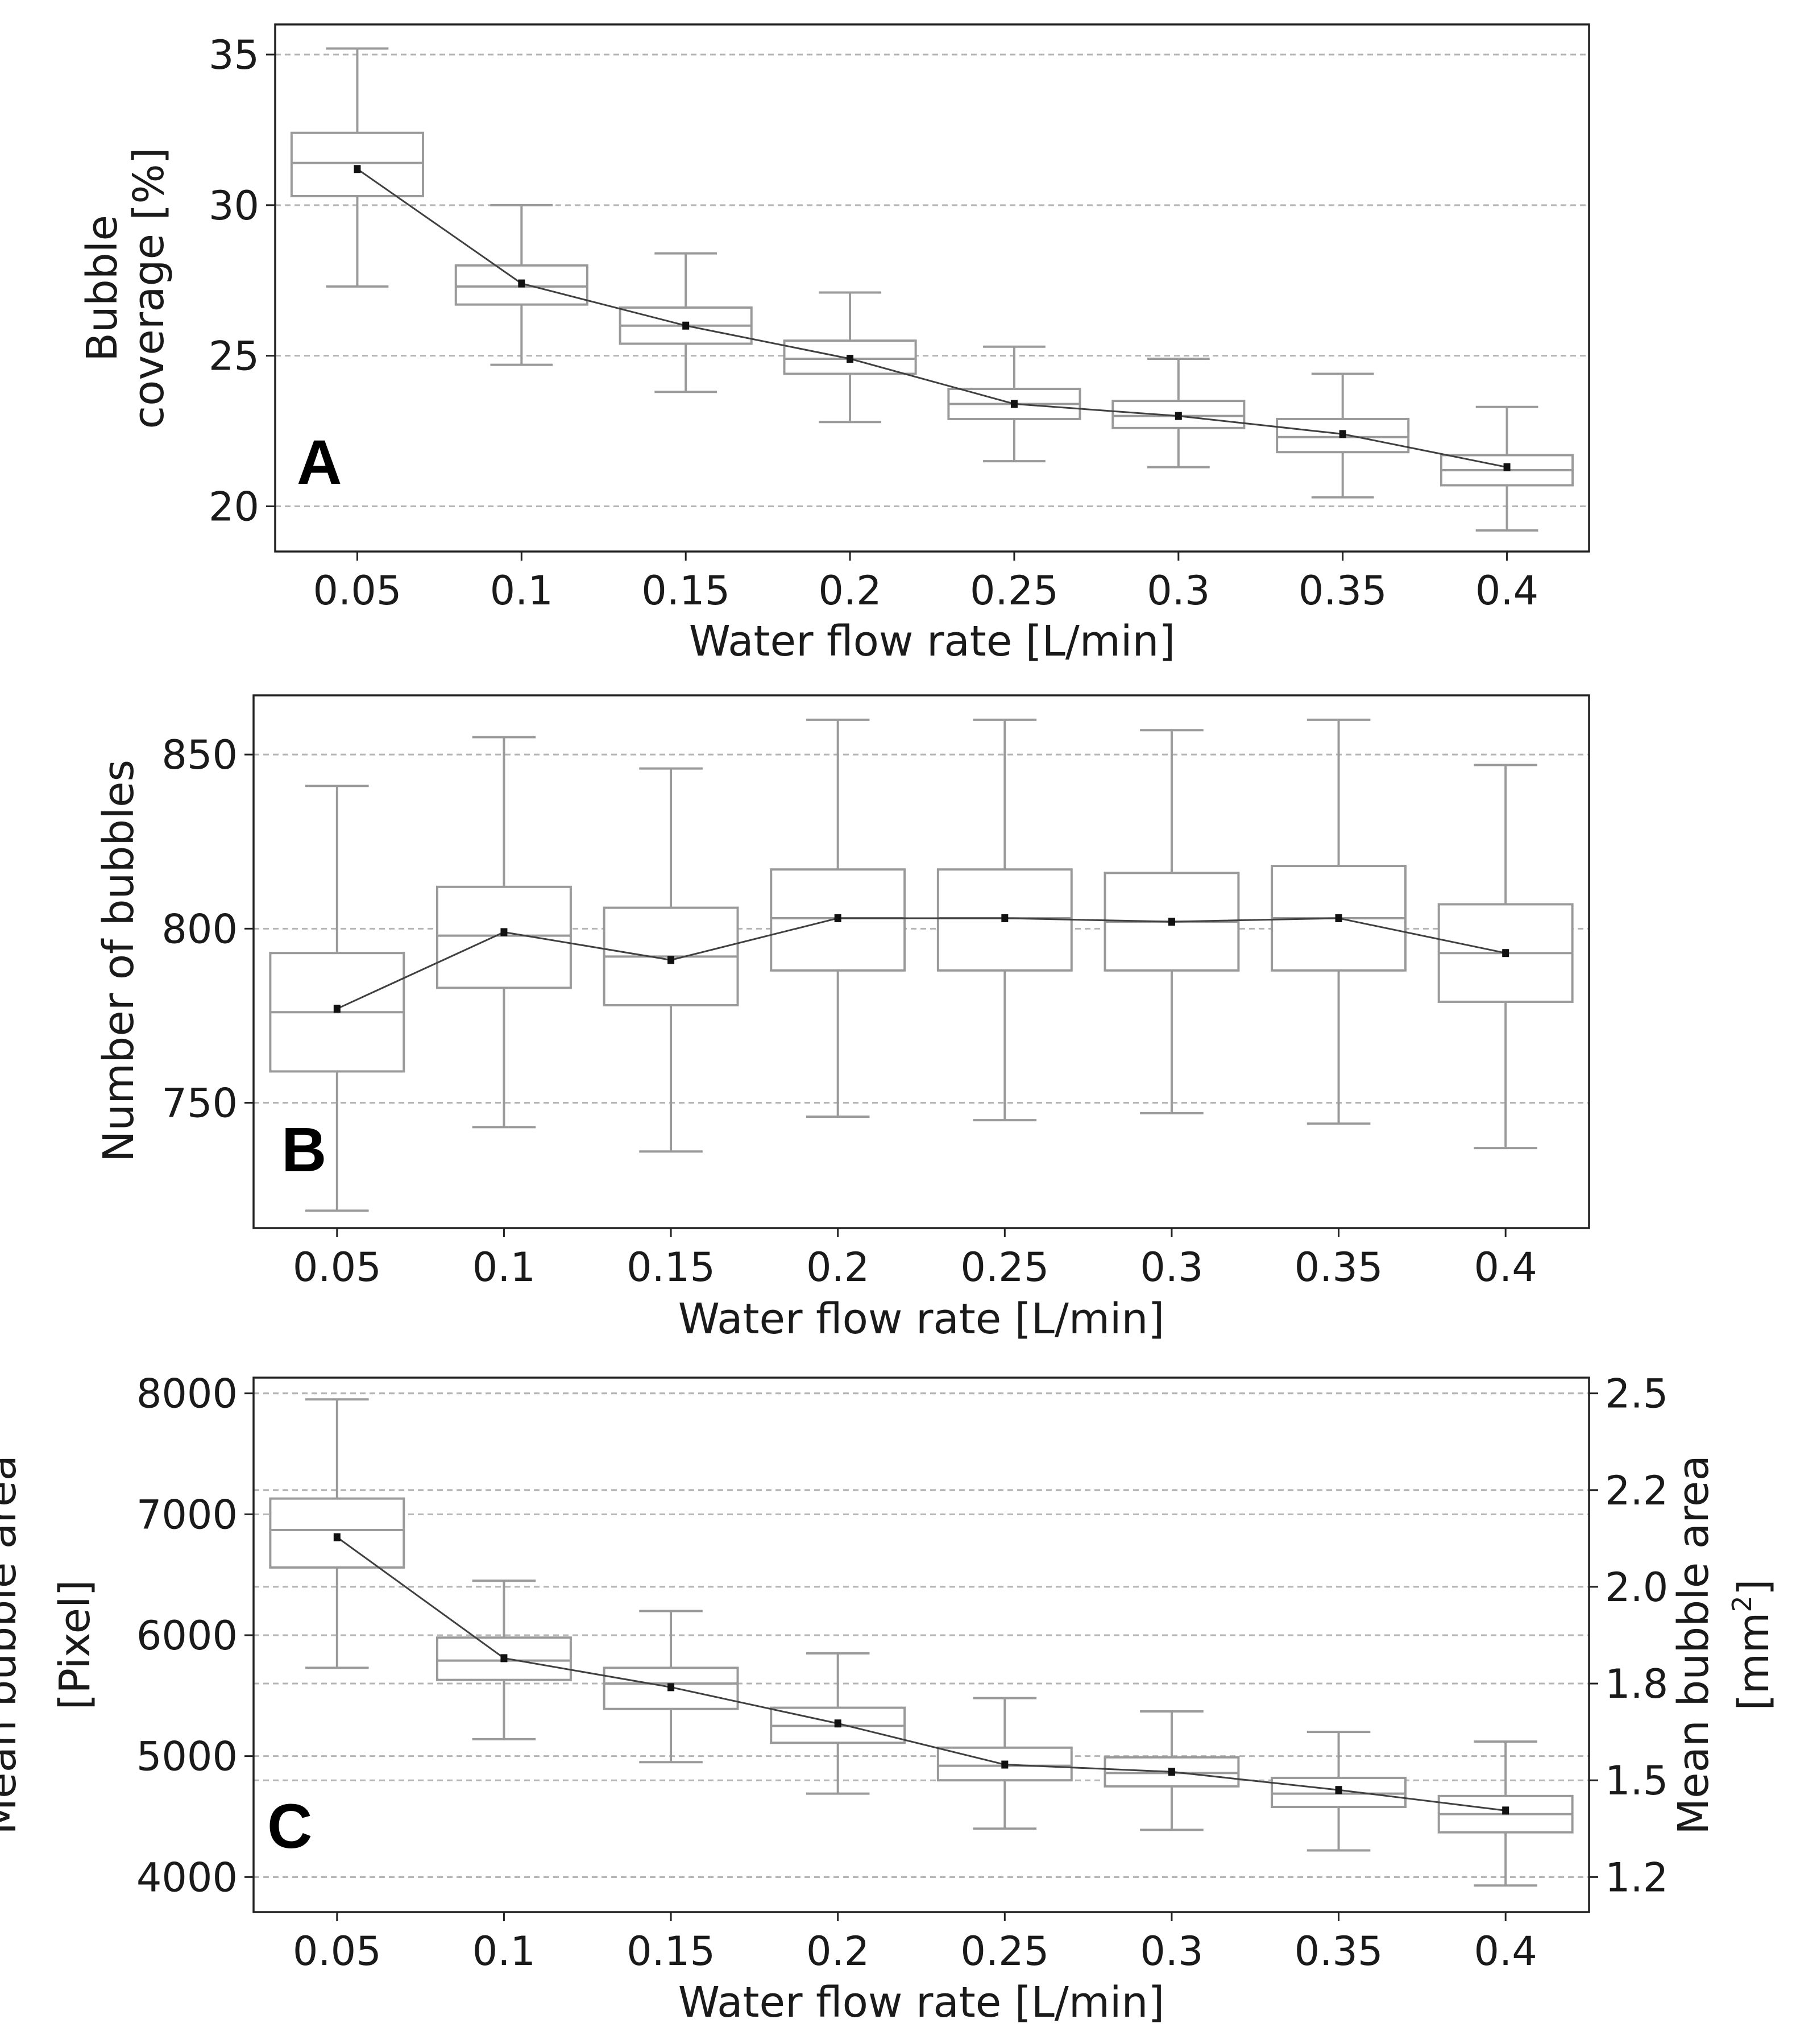 The height and width of the screenshot is (2044, 1796). What do you see at coordinates (1742, 1603) in the screenshot?
I see `unit-superscript: 2` at bounding box center [1742, 1603].